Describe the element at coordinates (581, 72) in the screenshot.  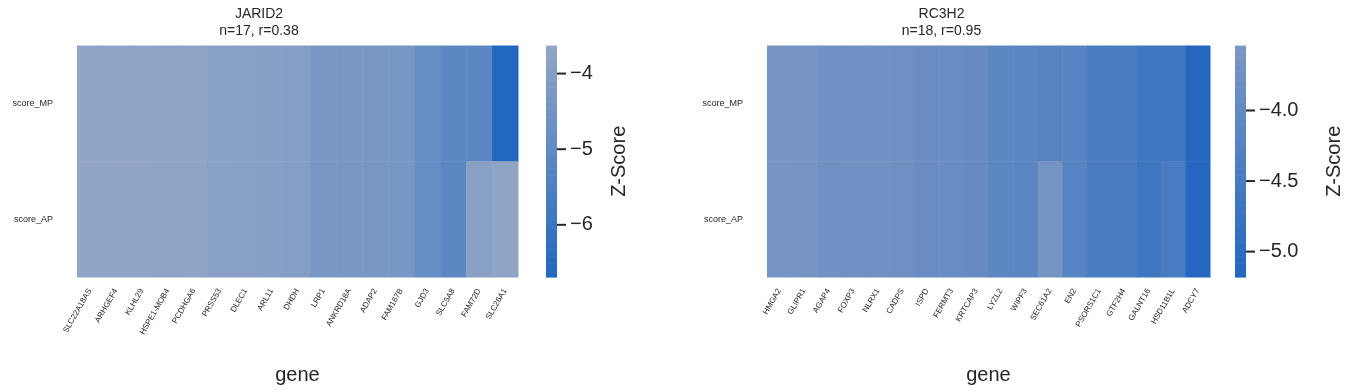
I see `color-bar-label: −4` at that location.